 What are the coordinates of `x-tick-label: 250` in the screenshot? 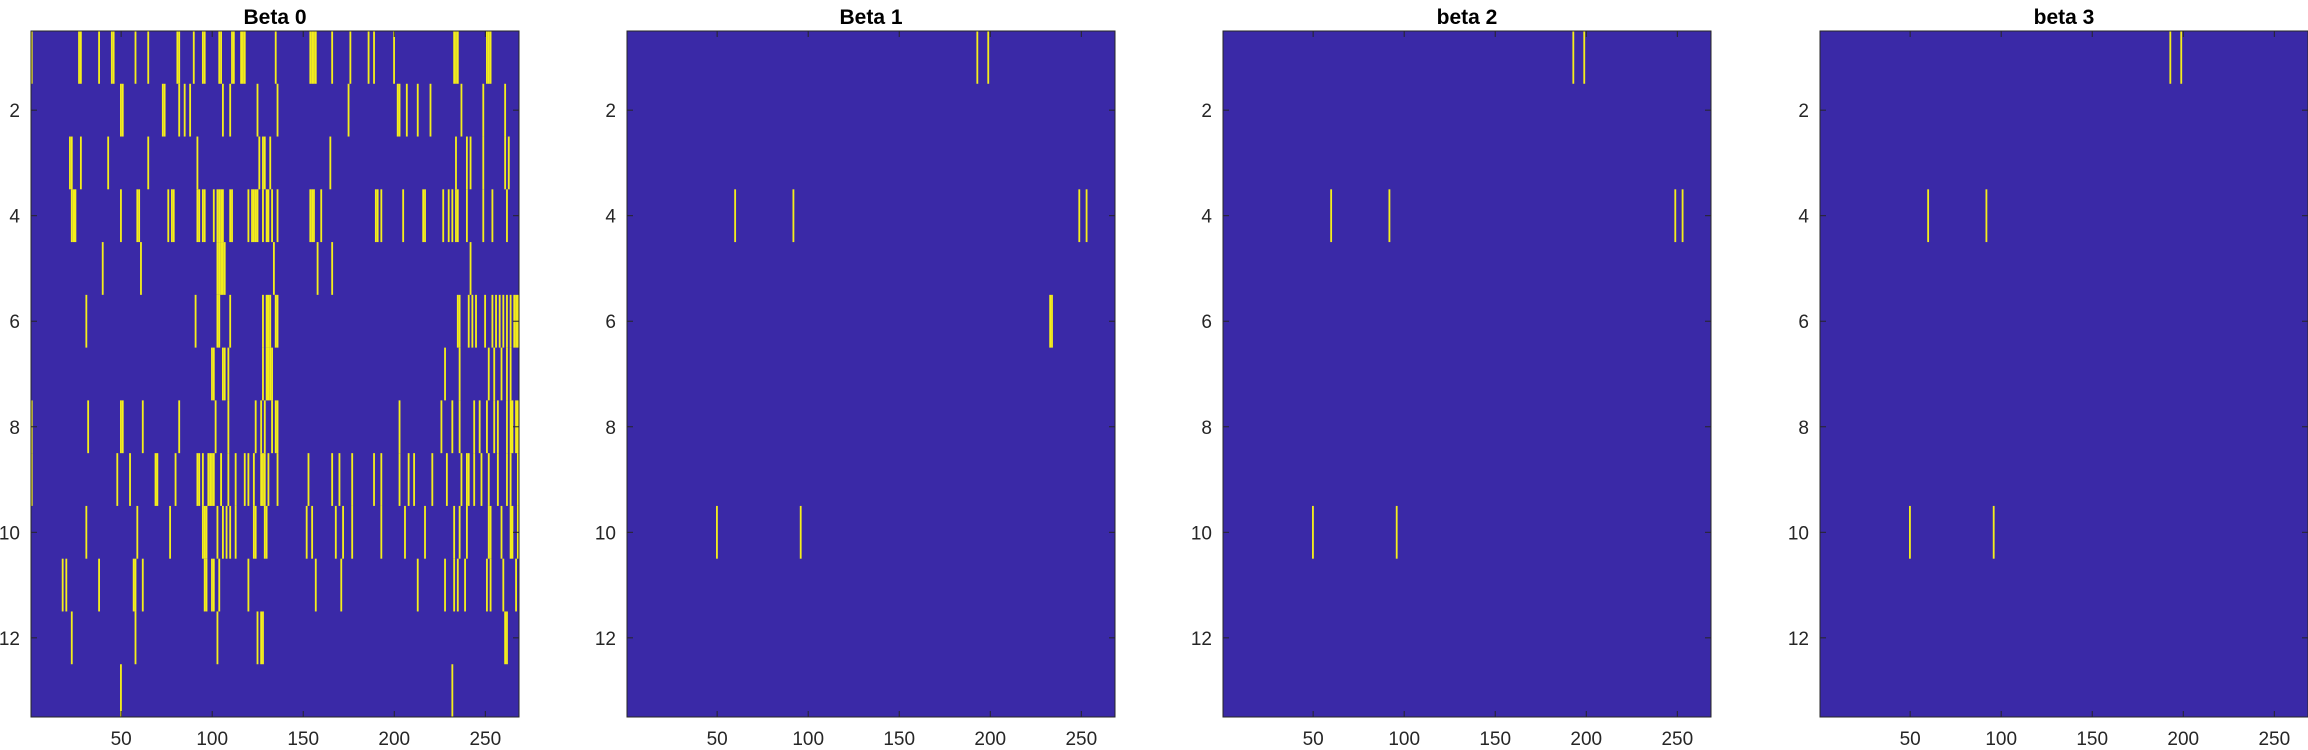 It's located at (1081, 739).